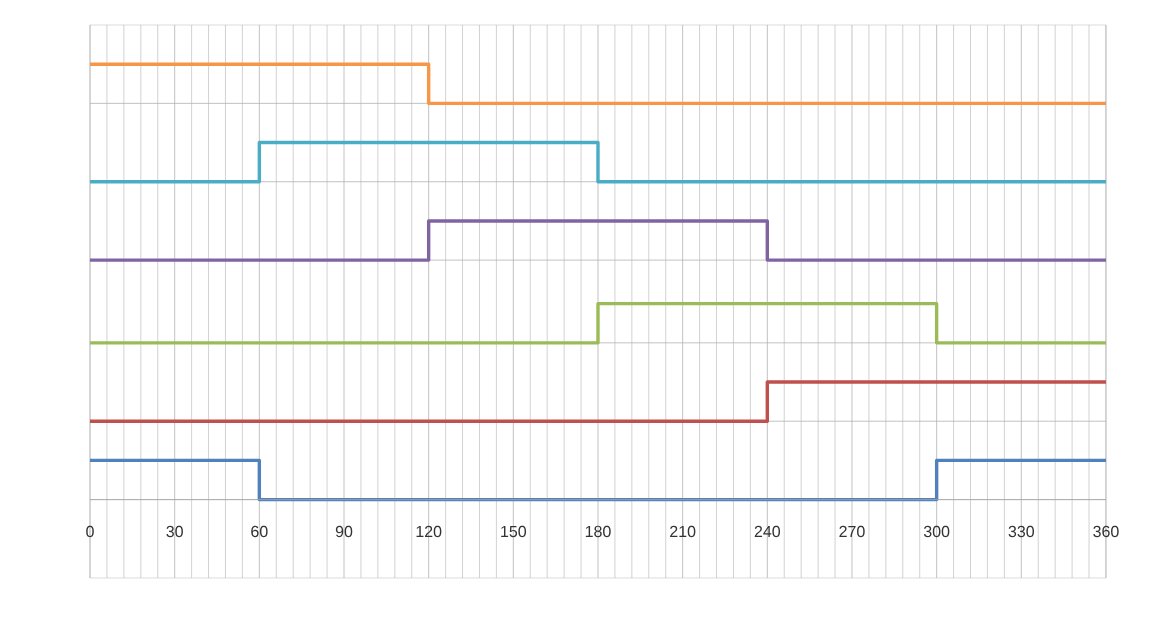  Describe the element at coordinates (936, 531) in the screenshot. I see `x-tick-label: 300` at that location.